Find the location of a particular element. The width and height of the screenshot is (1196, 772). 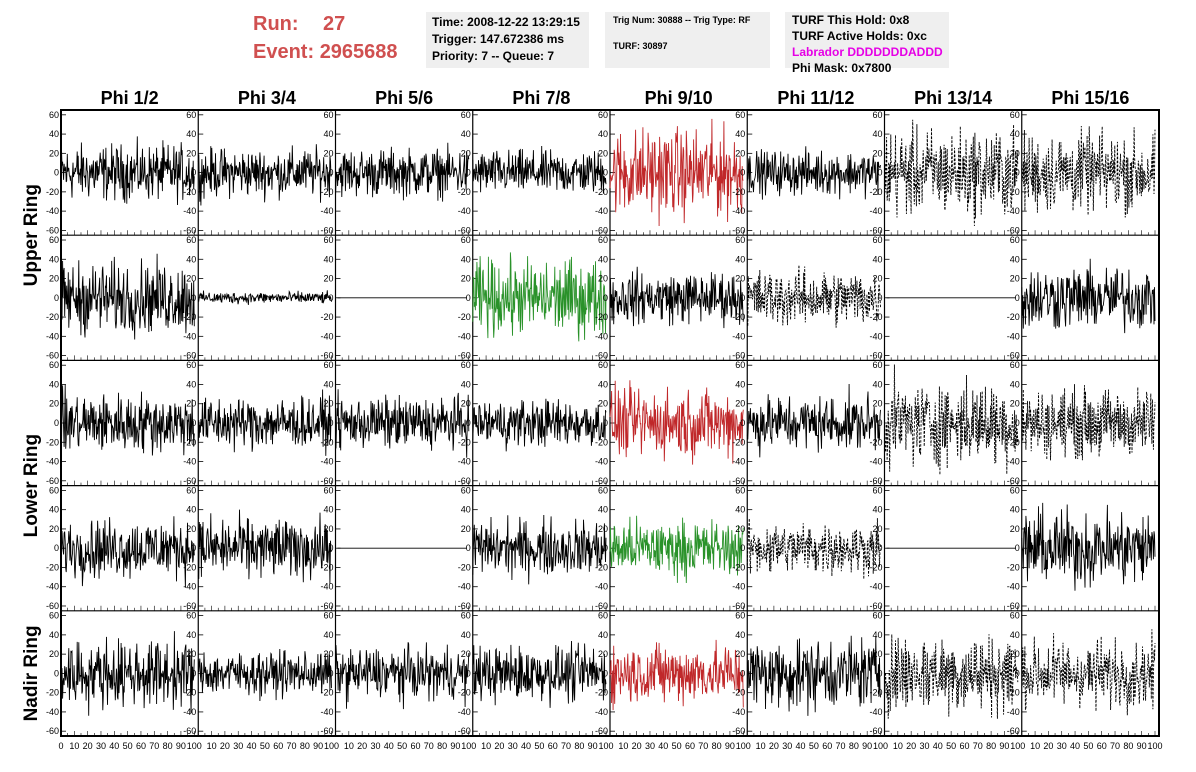

x-tick-label: 20 is located at coordinates (911, 746).